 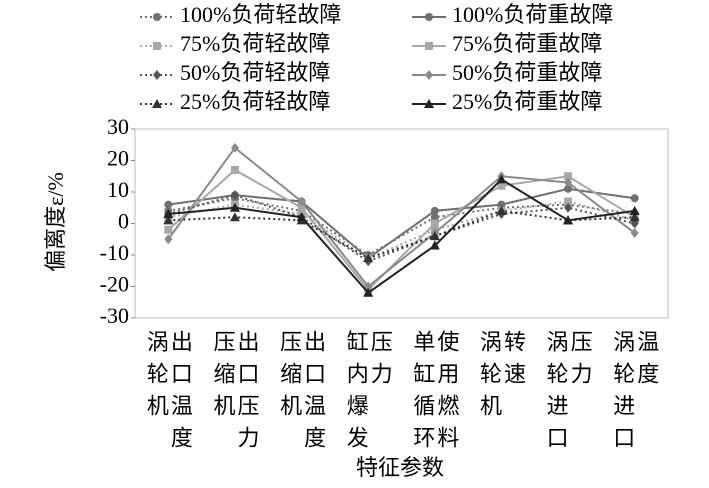 What do you see at coordinates (646, 362) in the screenshot?
I see `x-tick-label: 温度` at bounding box center [646, 362].